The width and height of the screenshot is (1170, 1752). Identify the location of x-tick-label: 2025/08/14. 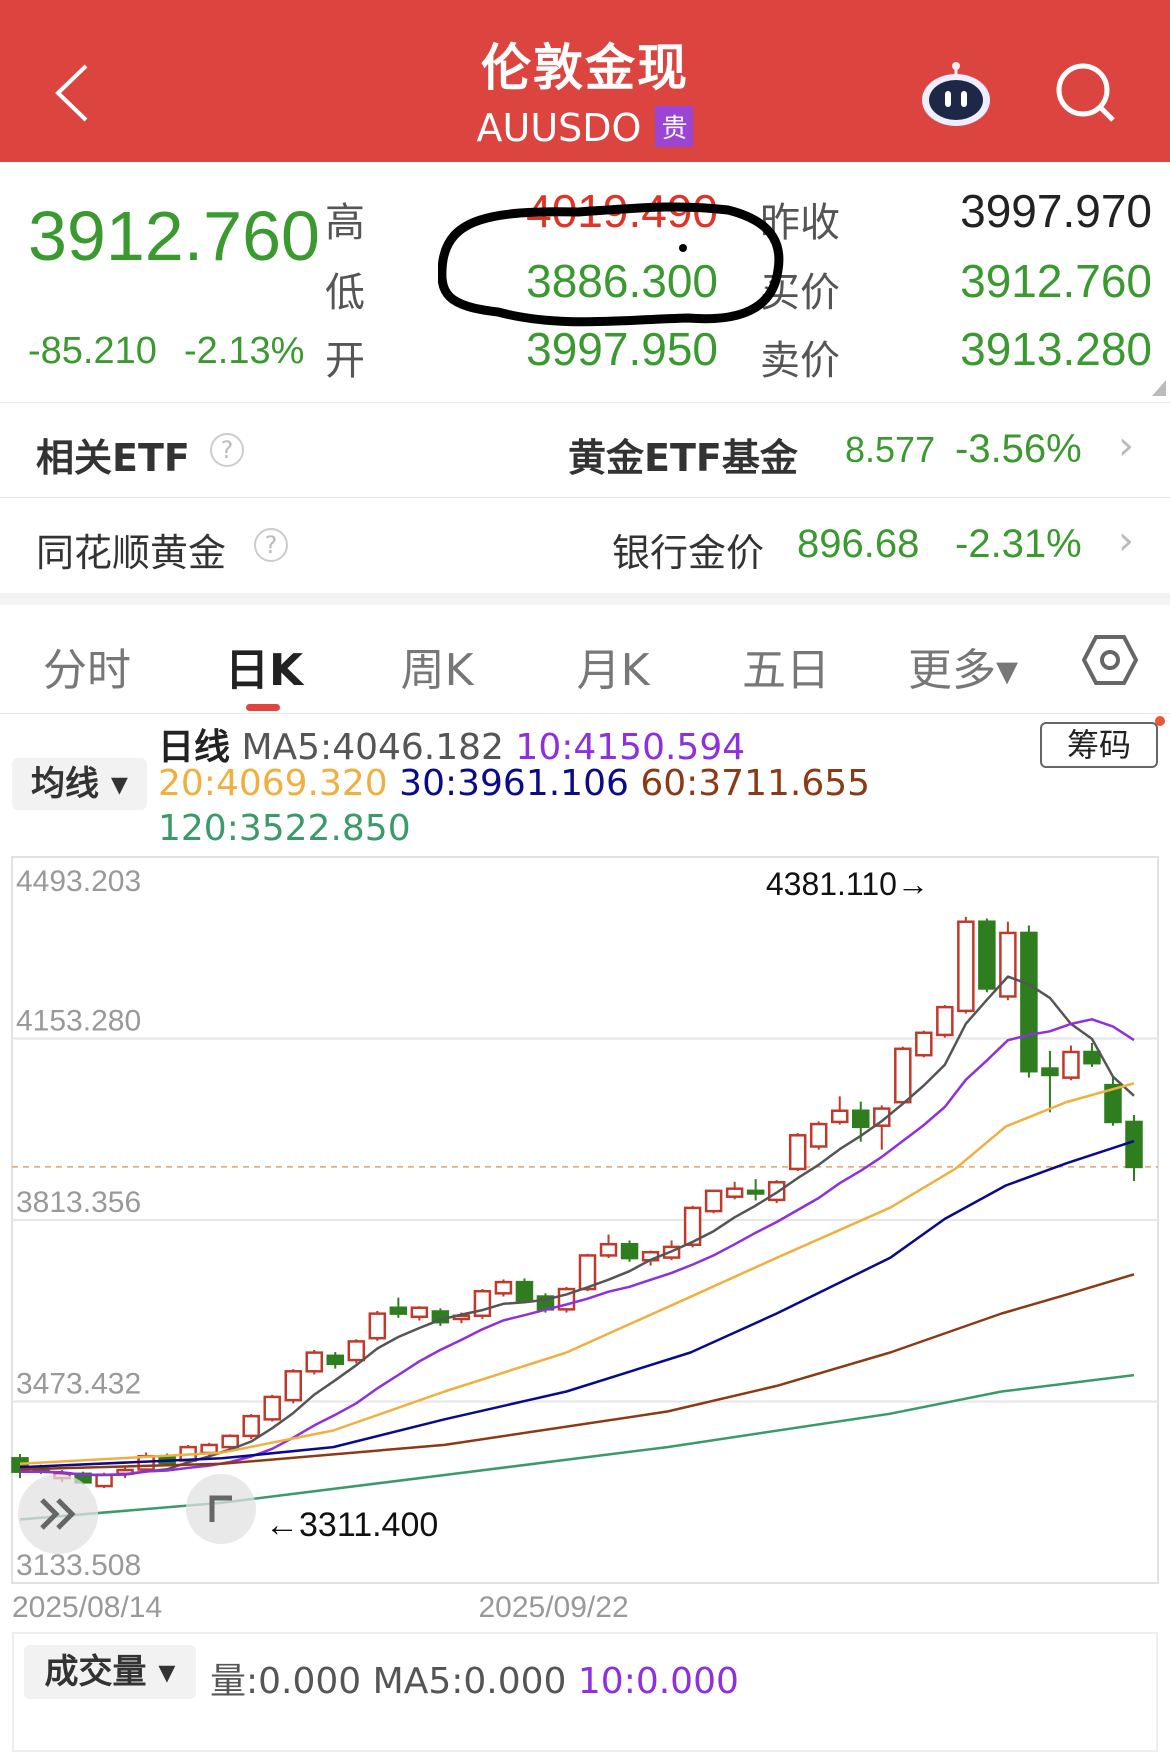
(87, 1607).